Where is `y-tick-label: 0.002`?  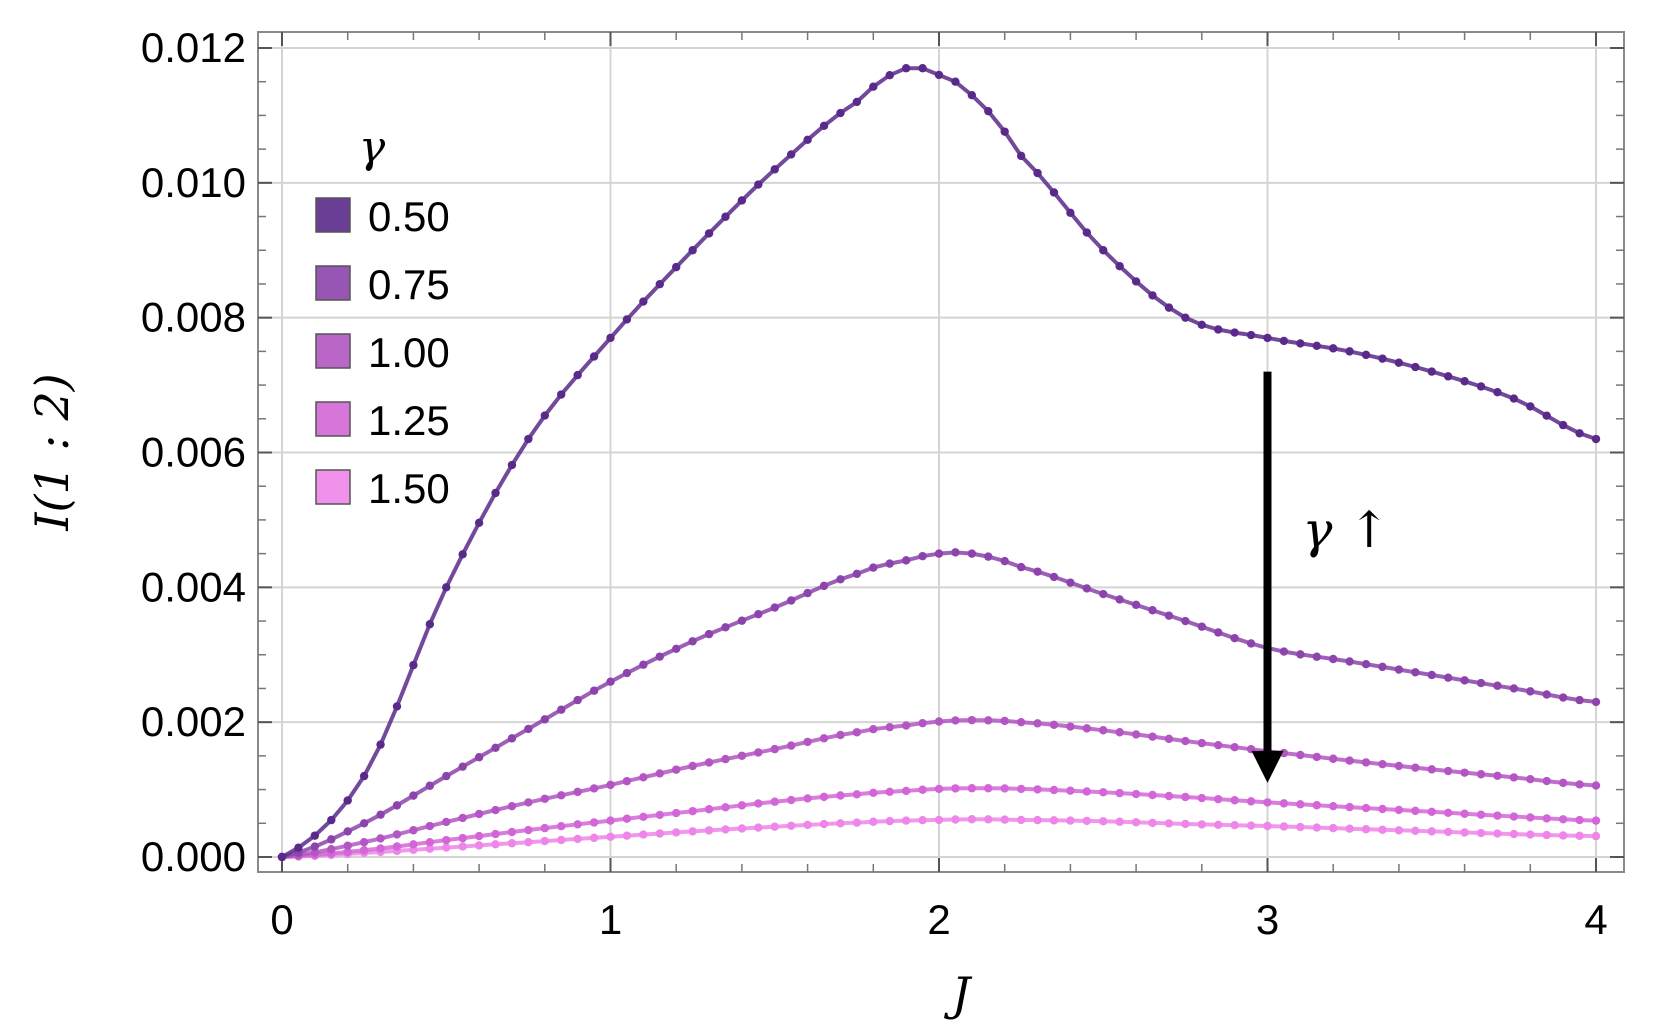 y-tick-label: 0.002 is located at coordinates (193, 721).